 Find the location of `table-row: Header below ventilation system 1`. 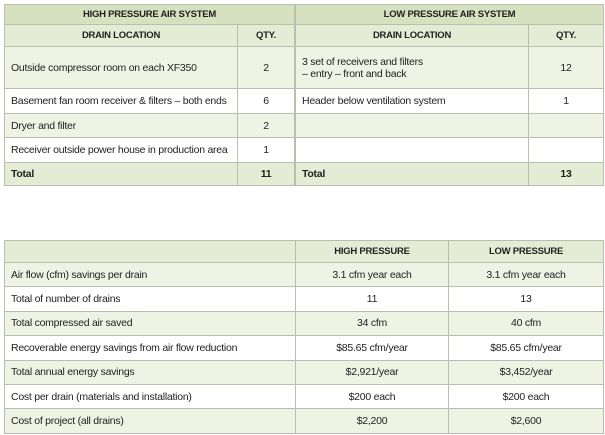

table-row: Header below ventilation system 1 is located at coordinates (450, 101).